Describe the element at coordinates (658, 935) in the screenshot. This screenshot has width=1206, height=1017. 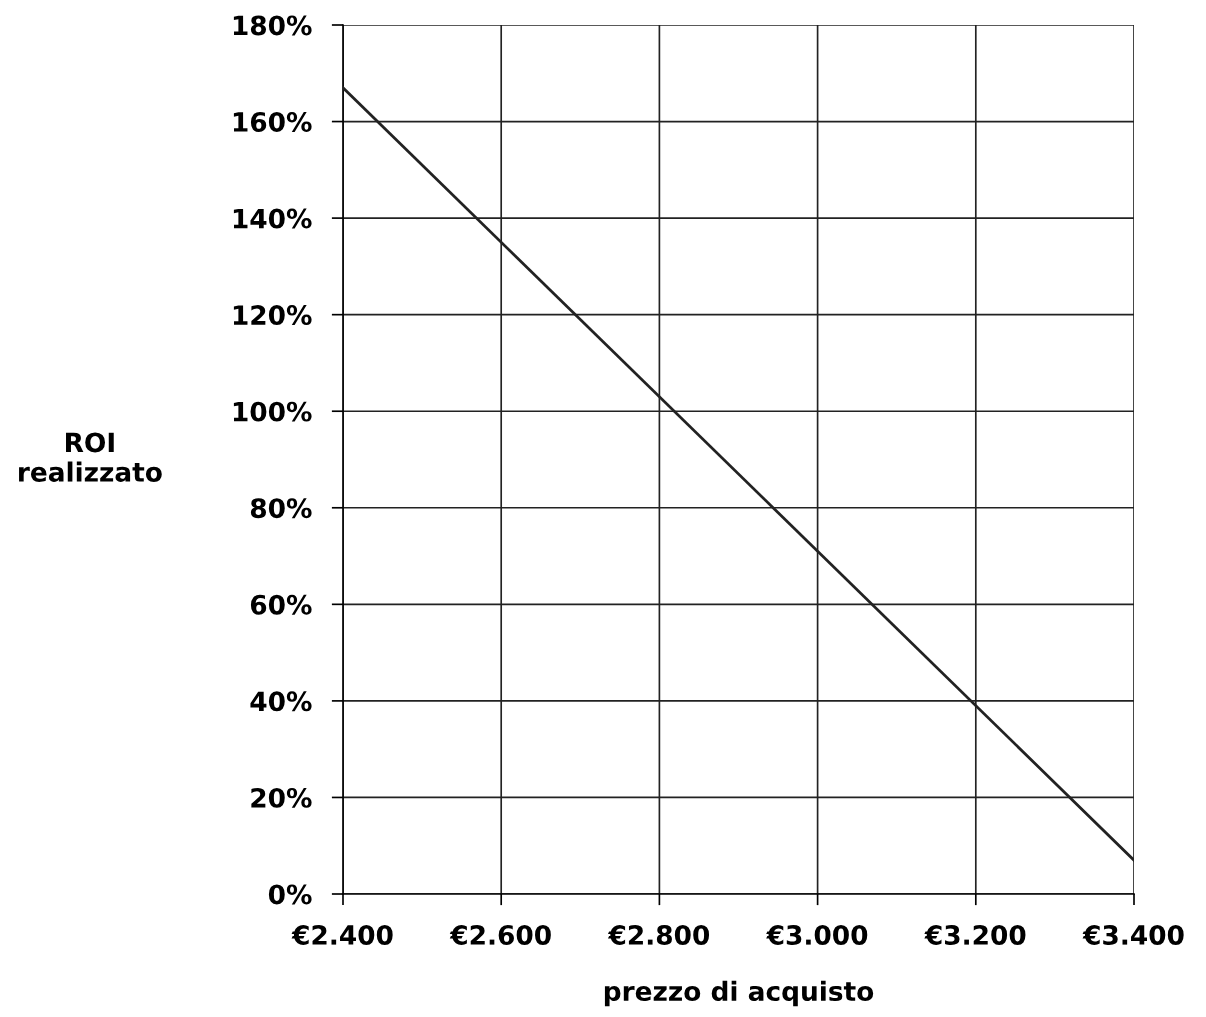
I see `x-tick-label: €2.800` at that location.